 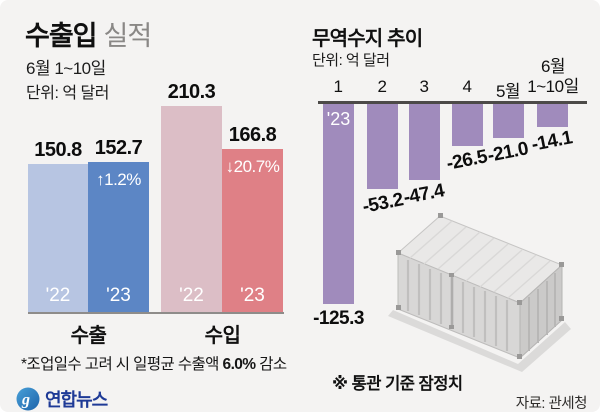 I want to click on balance-value-1: -125.3, so click(x=338, y=319).